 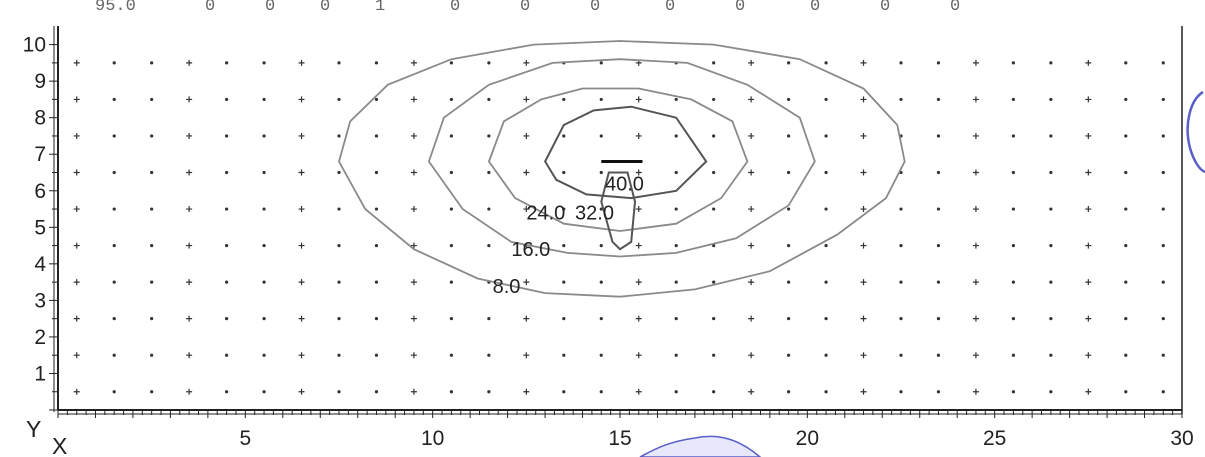 I want to click on contour-label: 40.0, so click(x=624, y=184).